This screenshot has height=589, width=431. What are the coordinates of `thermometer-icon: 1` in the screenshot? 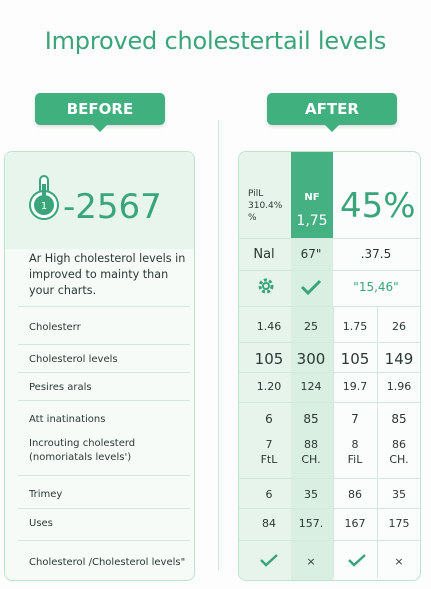 It's located at (44, 197).